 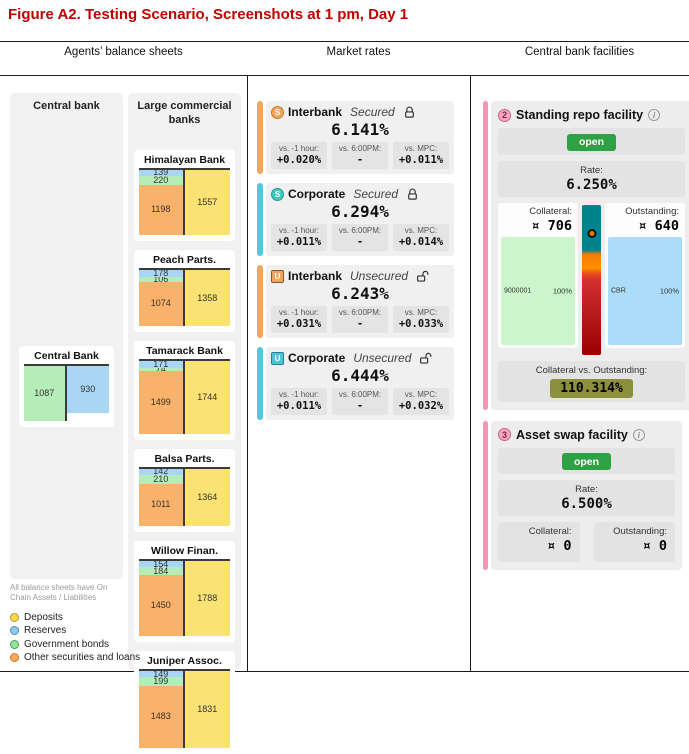 I want to click on divider-top, so click(x=344, y=41).